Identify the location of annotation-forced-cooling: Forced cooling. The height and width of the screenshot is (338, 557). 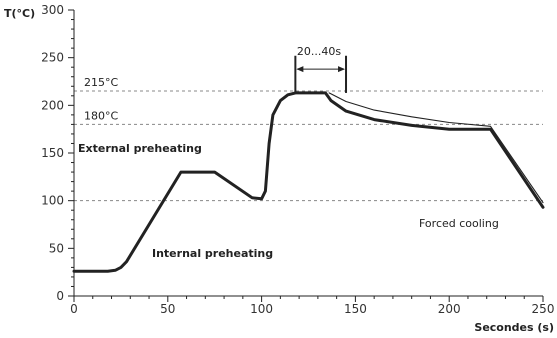
(459, 223).